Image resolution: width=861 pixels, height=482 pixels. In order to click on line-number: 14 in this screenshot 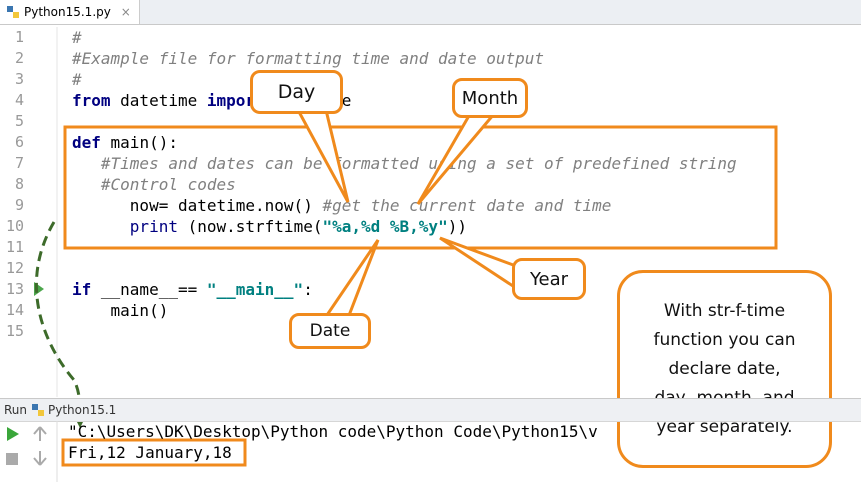, I will do `click(14, 310)`.